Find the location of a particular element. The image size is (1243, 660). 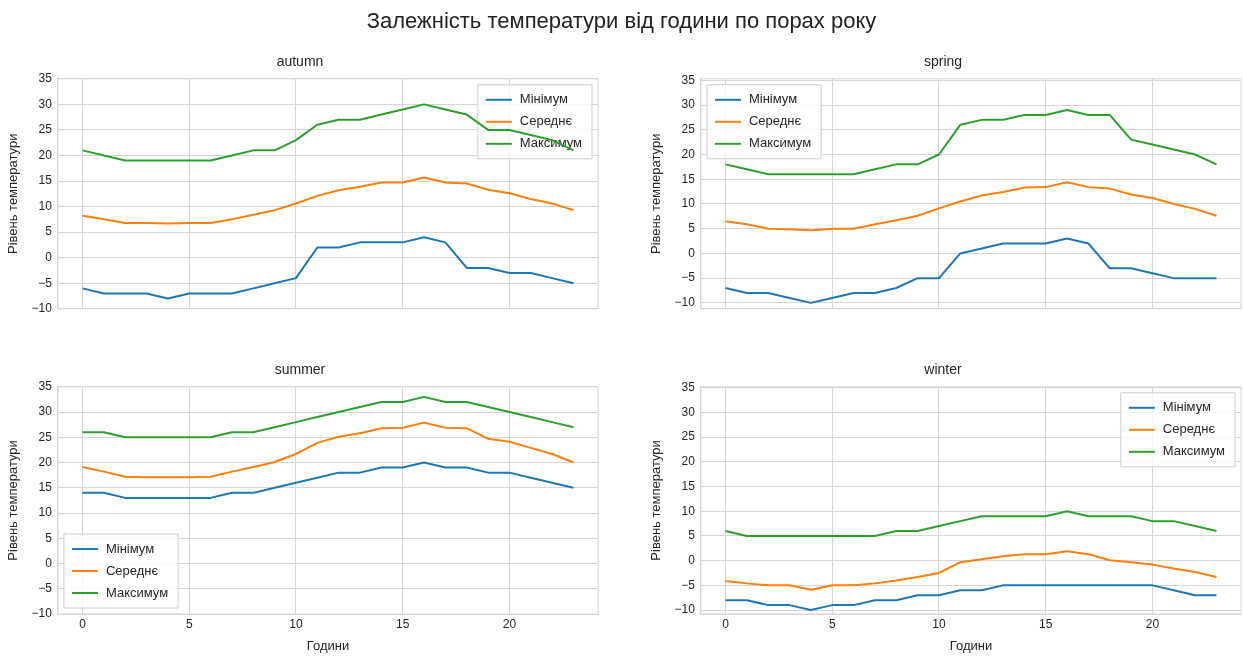

text: Залежність температури від години по порах року is located at coordinates (621, 21).